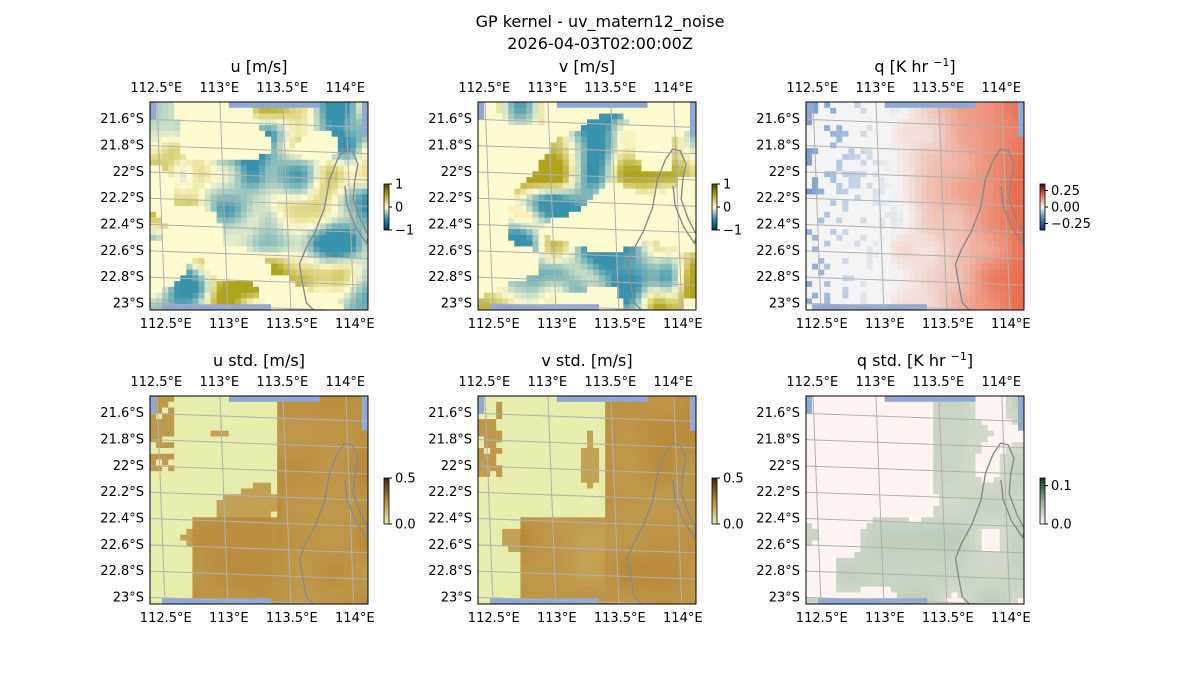 The width and height of the screenshot is (1200, 700). What do you see at coordinates (122, 198) in the screenshot?
I see `y-tick-label: 22.2°S` at bounding box center [122, 198].